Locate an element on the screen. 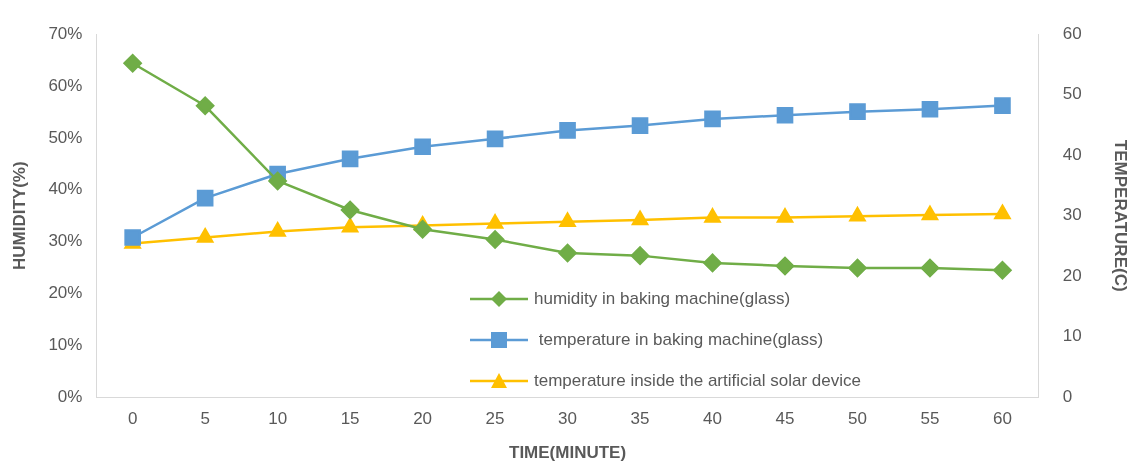  x-tick-label: 25 is located at coordinates (495, 419).